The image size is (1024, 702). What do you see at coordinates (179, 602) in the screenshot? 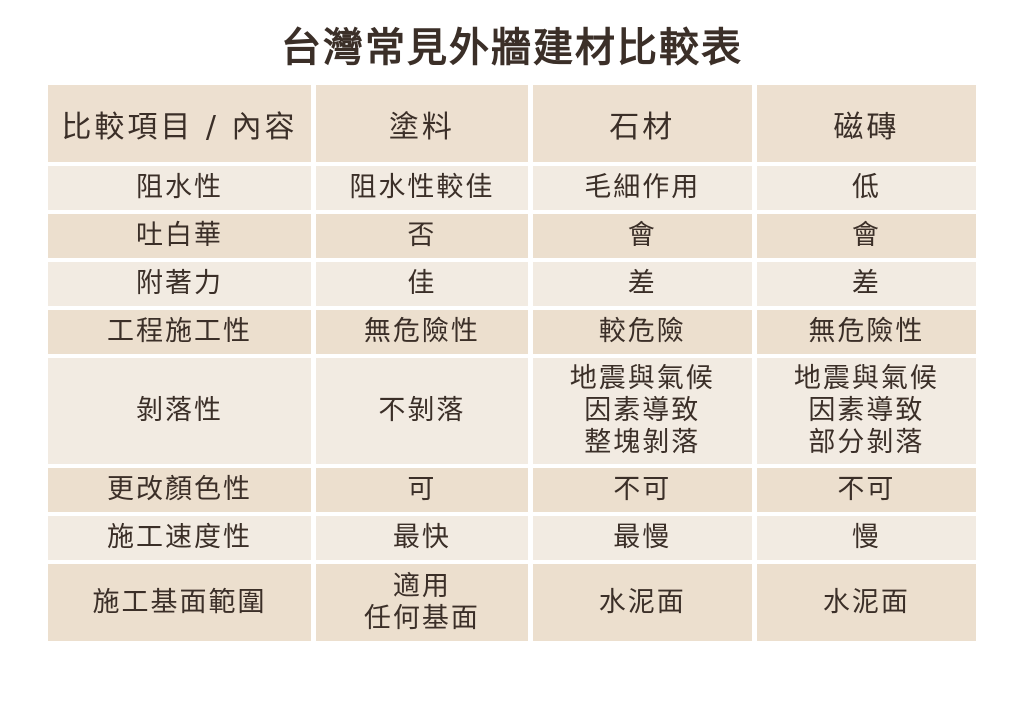
I see `row-label: 施工基面範圍` at bounding box center [179, 602].